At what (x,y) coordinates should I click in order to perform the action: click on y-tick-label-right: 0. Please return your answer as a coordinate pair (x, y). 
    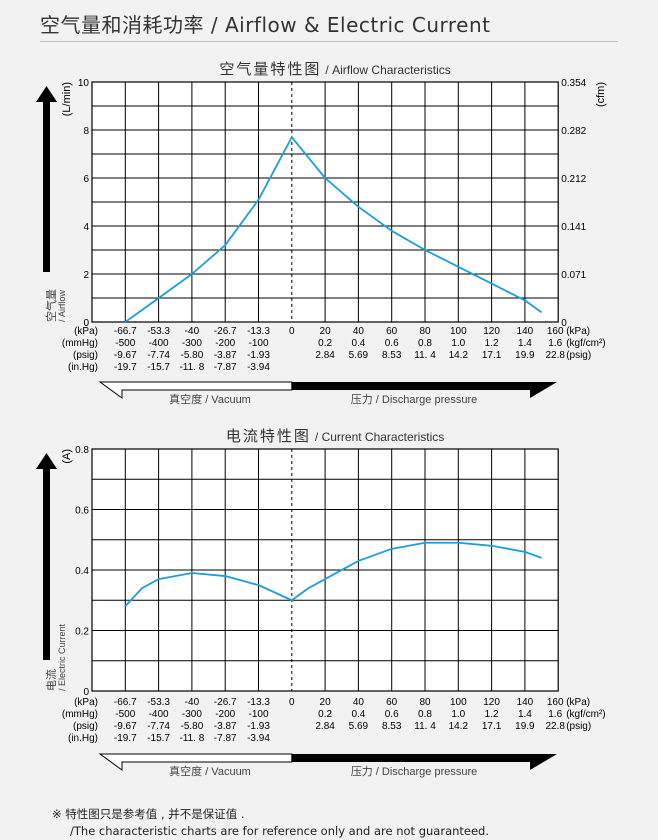
    Looking at the image, I should click on (564, 323).